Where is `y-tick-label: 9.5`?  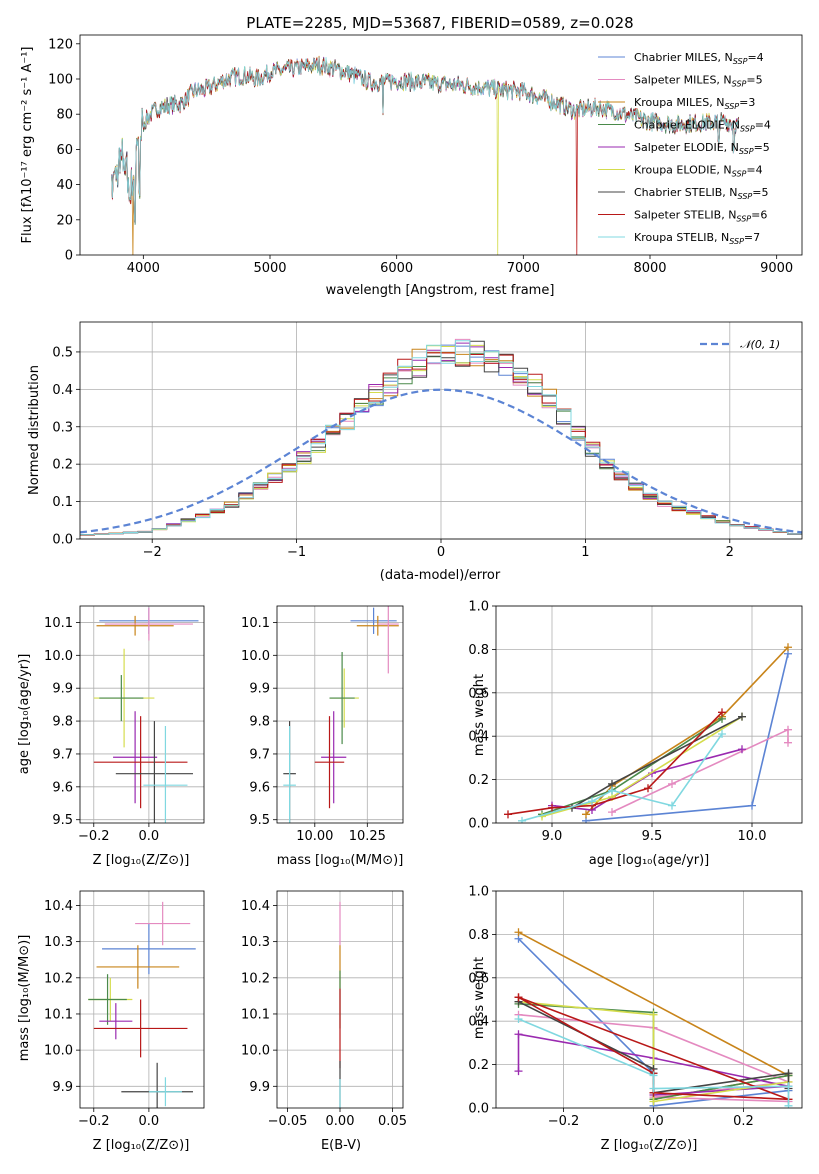 y-tick-label: 9.5 is located at coordinates (259, 820).